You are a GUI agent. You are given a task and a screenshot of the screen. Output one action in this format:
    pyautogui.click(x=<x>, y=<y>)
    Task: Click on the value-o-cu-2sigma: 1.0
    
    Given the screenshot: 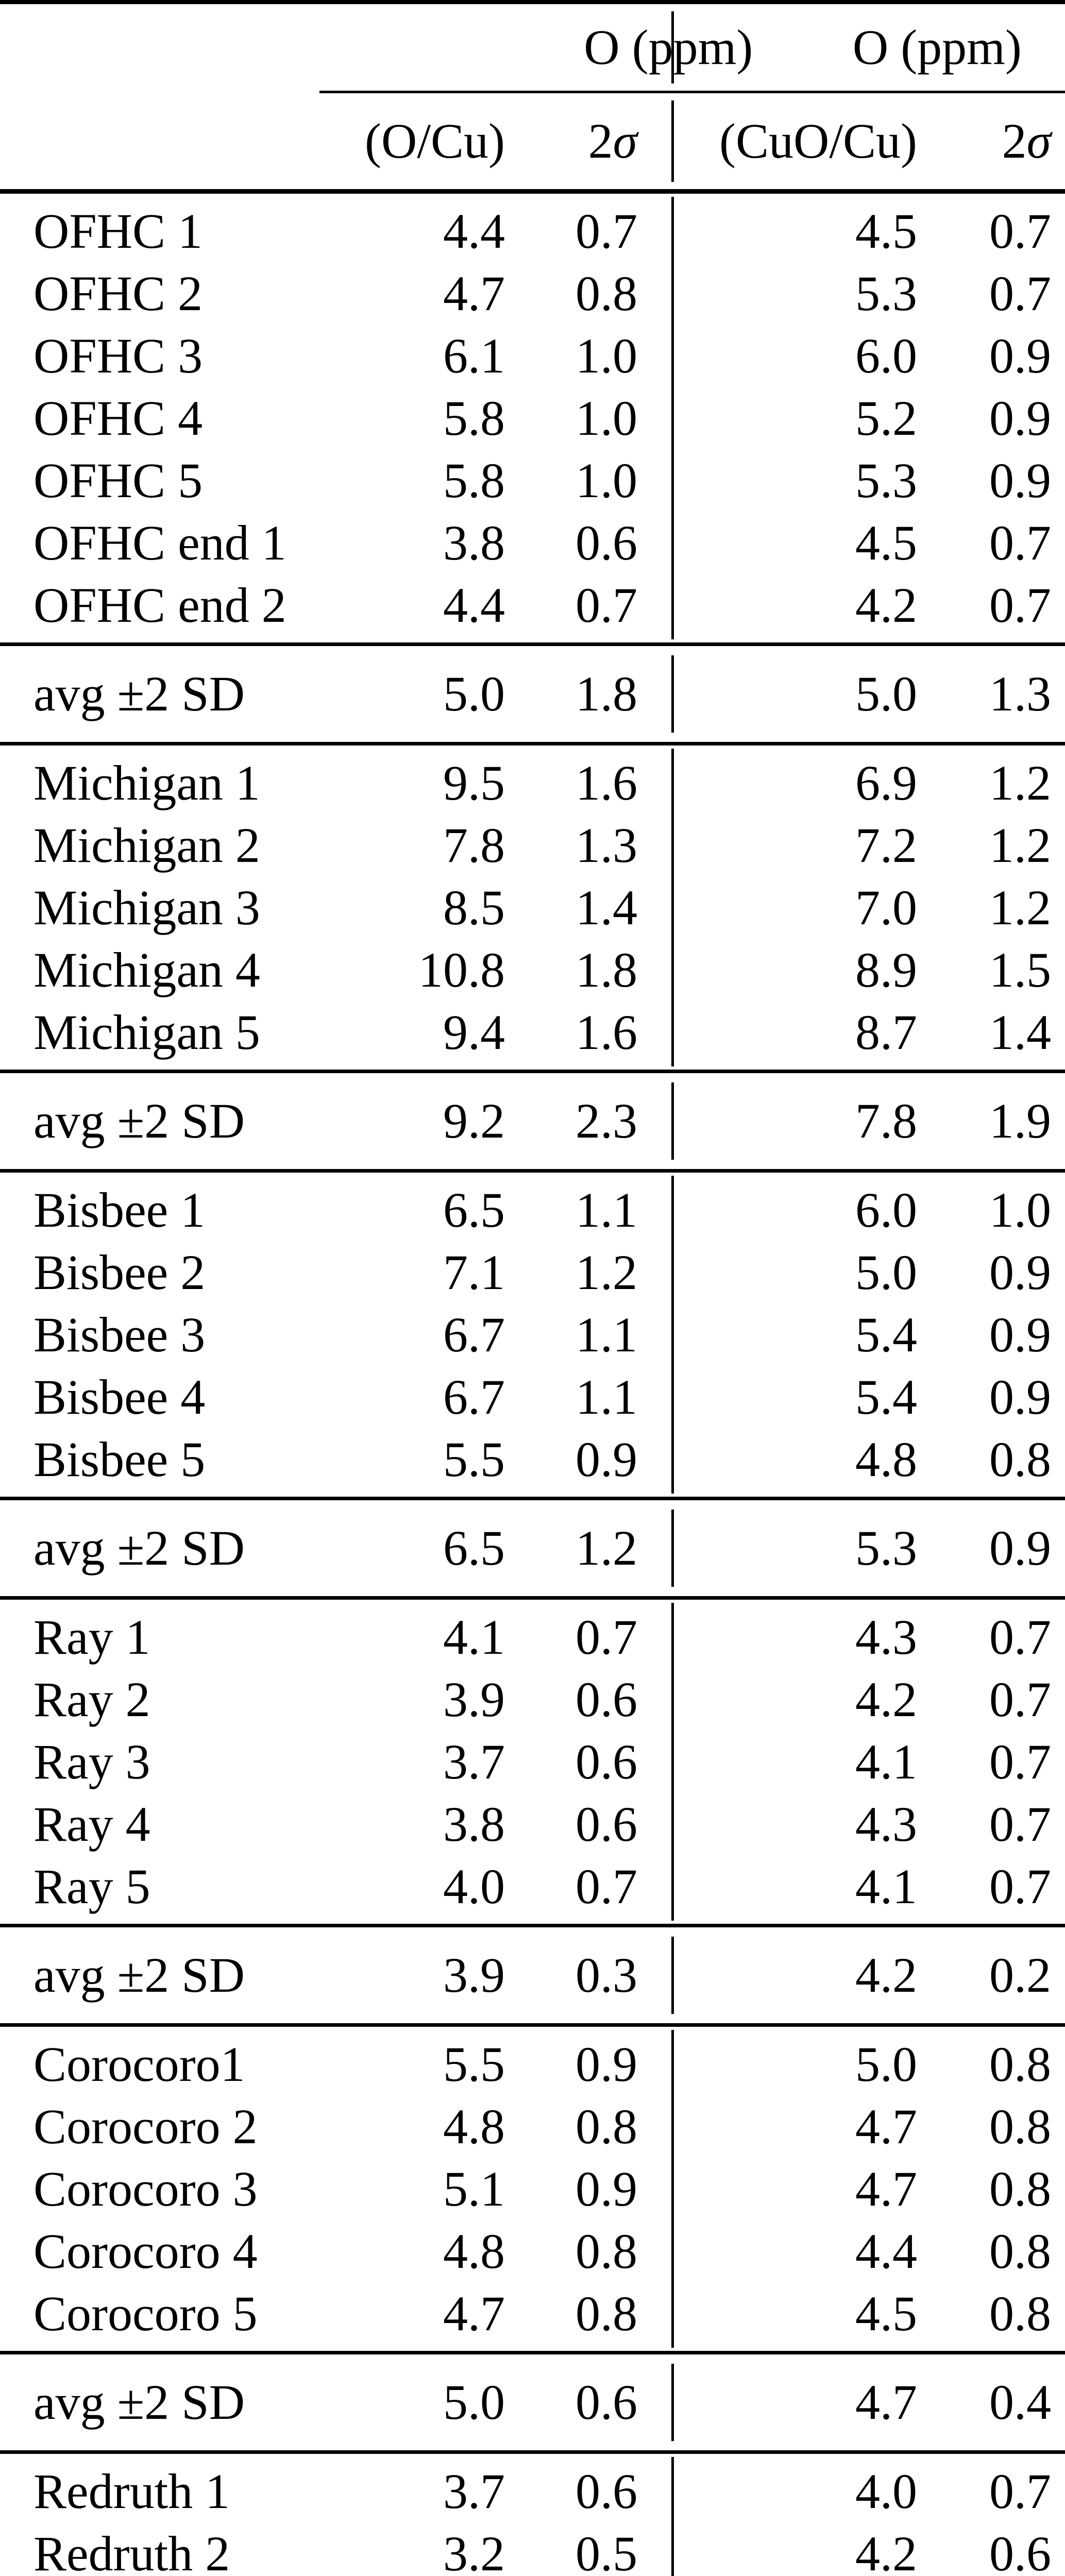 What is the action you would take?
    pyautogui.click(x=606, y=480)
    